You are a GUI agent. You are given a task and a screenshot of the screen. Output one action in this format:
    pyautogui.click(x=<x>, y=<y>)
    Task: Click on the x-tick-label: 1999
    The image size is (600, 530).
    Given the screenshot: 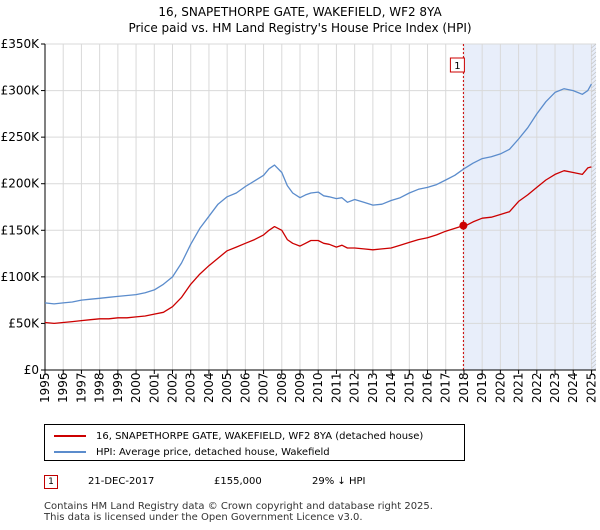 What is the action you would take?
    pyautogui.click(x=118, y=387)
    